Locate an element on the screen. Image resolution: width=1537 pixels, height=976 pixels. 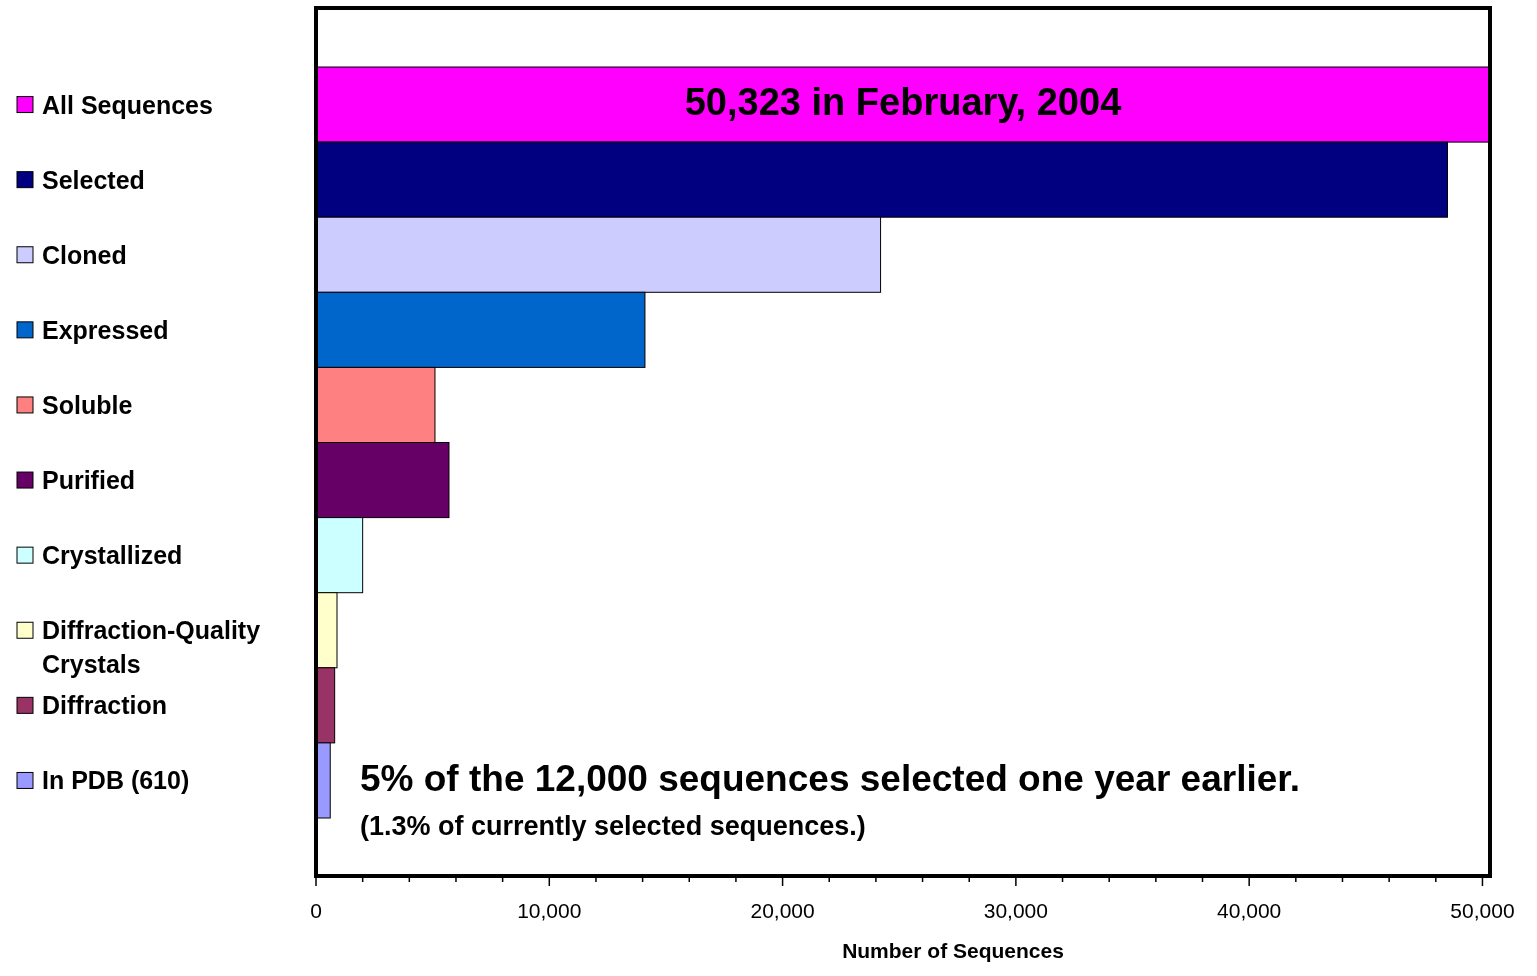
x-tick-label: 10,000 is located at coordinates (549, 910).